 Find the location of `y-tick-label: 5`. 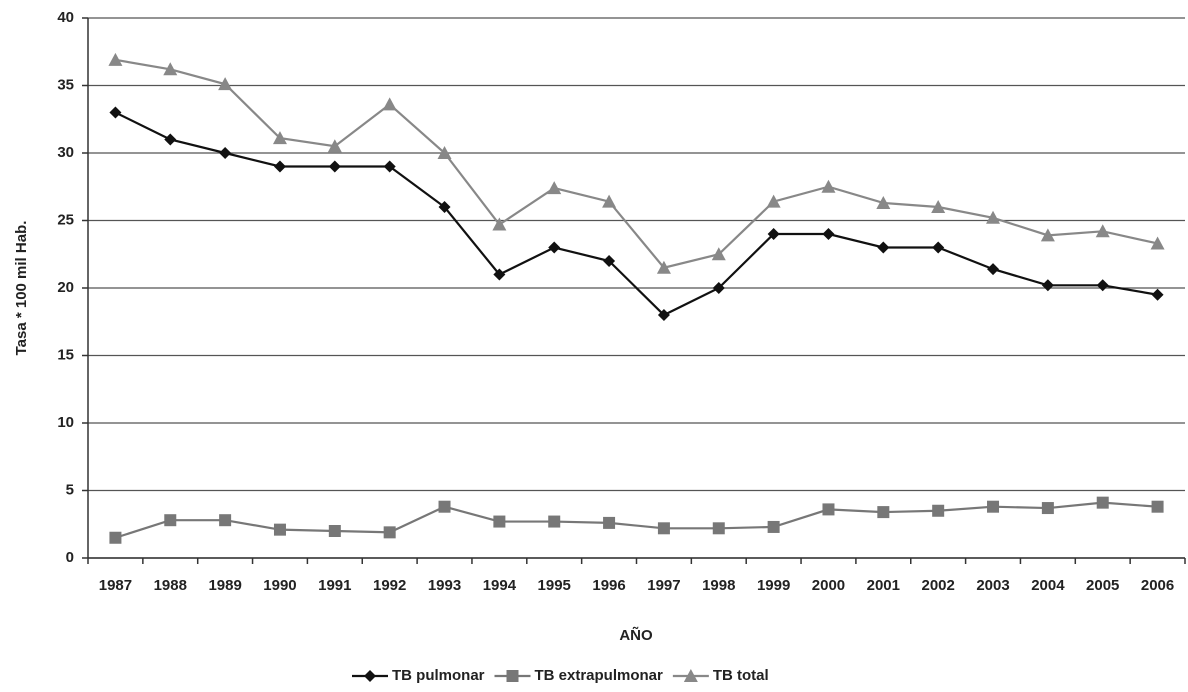

y-tick-label: 5 is located at coordinates (70, 489).